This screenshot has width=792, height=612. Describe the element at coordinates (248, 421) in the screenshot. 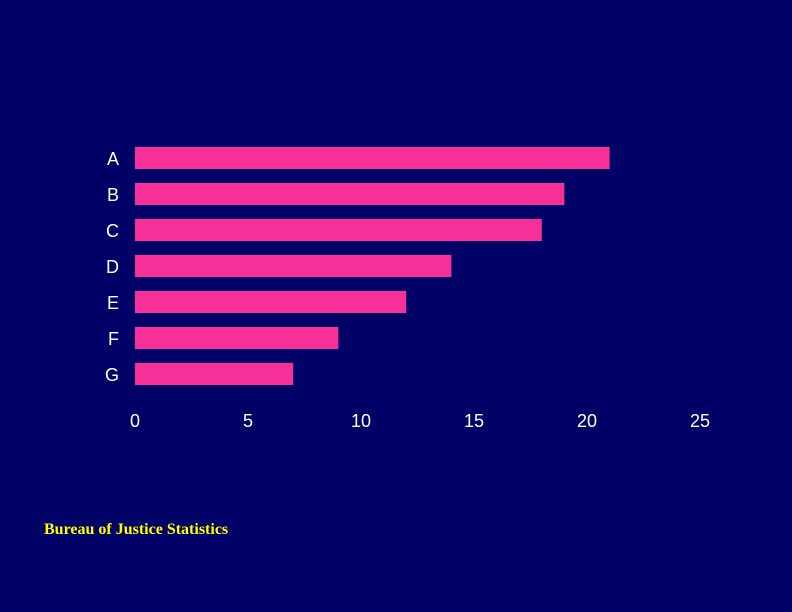

I see `x-tick-label-5: 5` at that location.